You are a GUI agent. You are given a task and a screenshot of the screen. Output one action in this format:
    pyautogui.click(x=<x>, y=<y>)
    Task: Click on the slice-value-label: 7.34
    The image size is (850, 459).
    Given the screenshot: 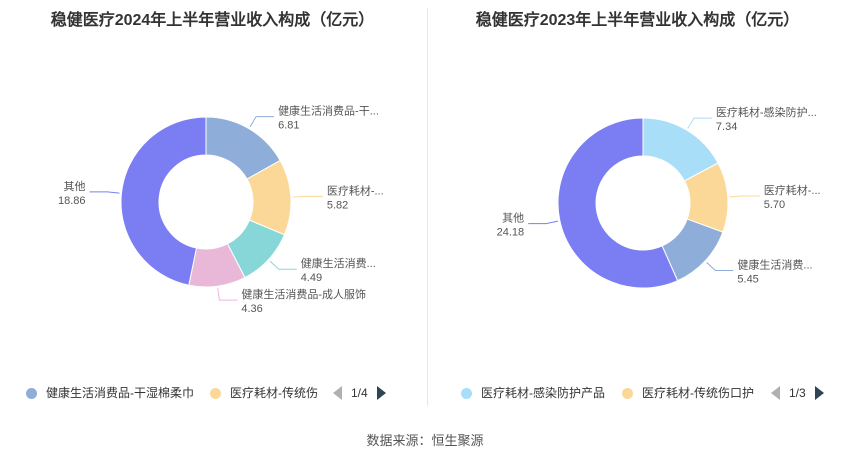 What is the action you would take?
    pyautogui.click(x=726, y=127)
    